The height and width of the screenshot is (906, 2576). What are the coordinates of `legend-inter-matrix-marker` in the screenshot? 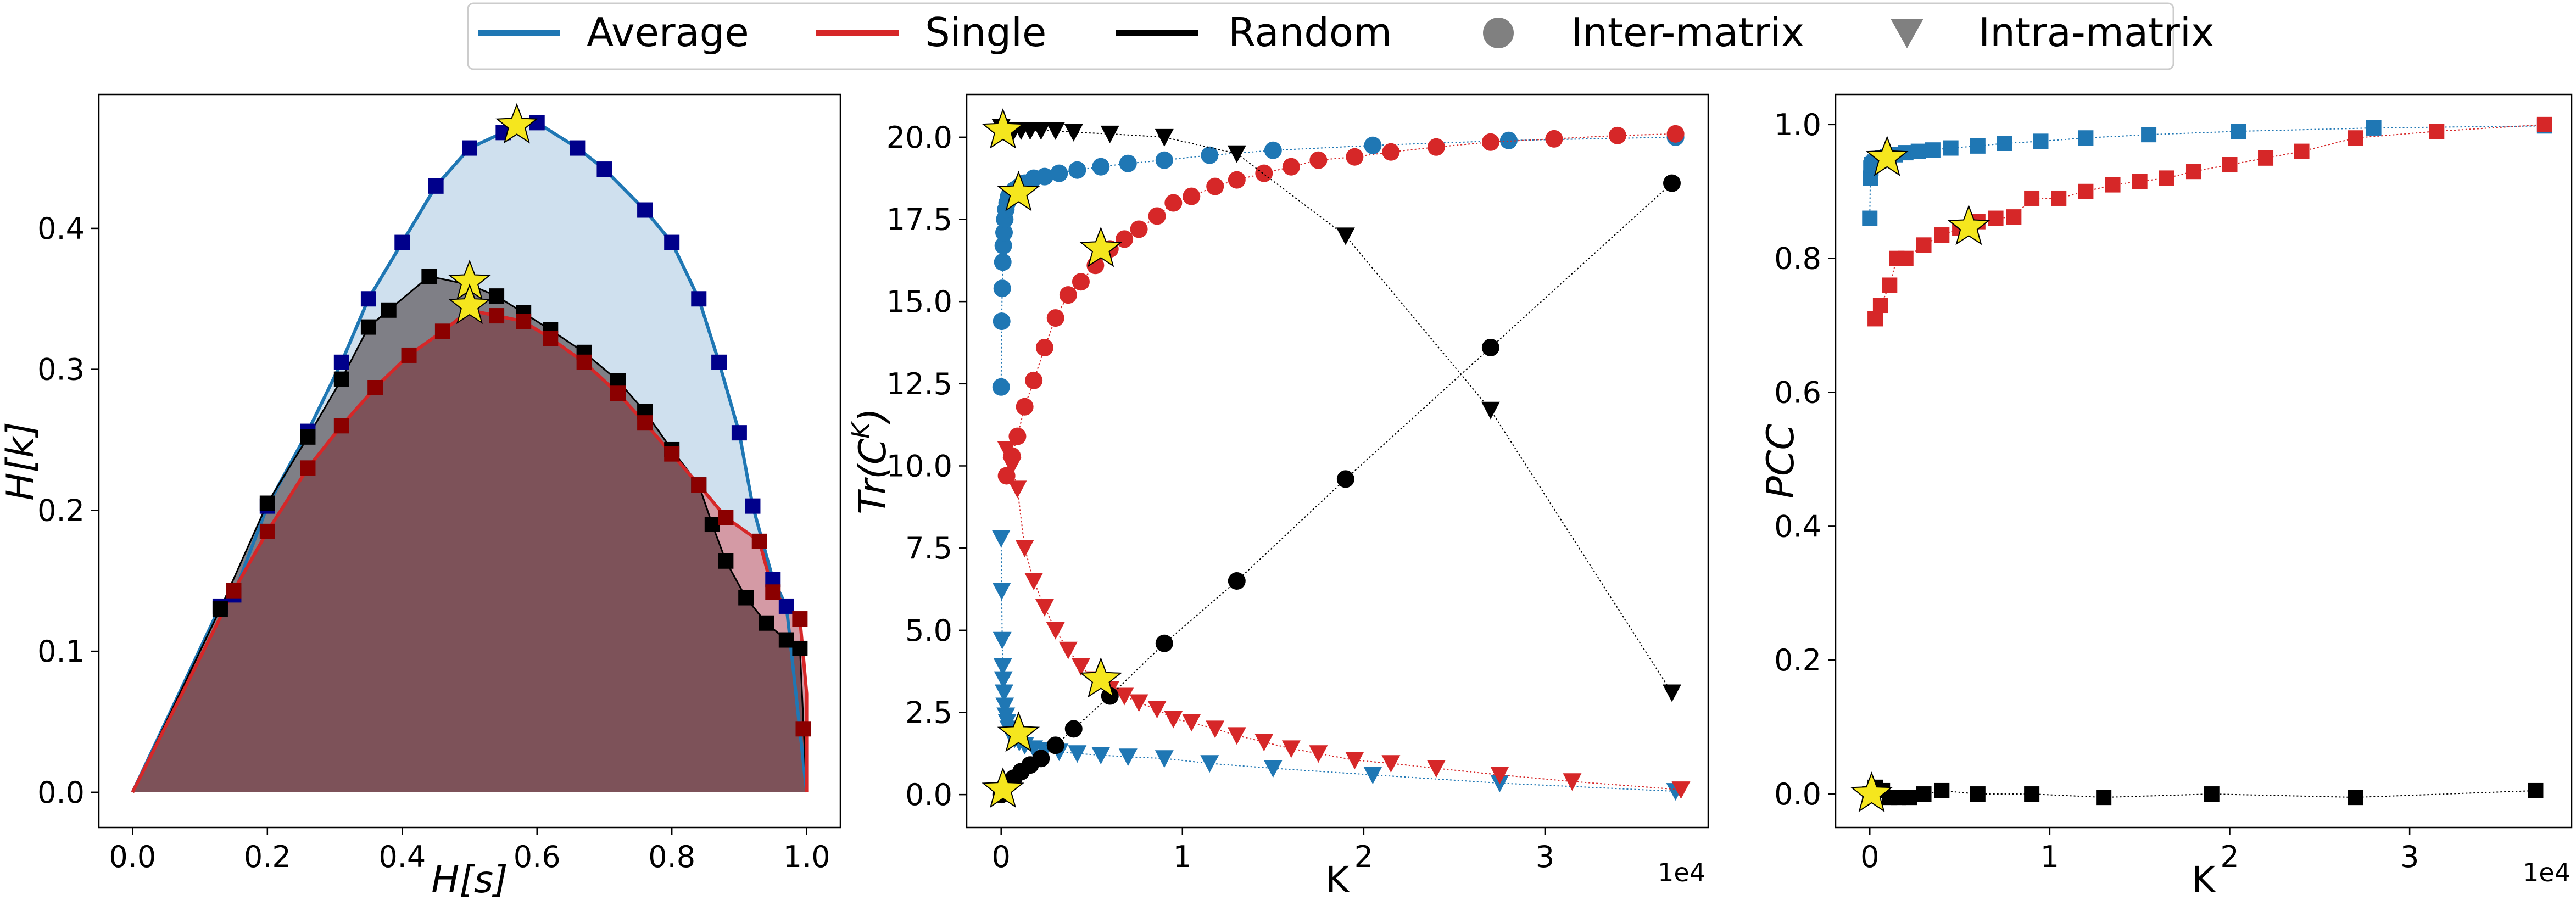 It's located at (1498, 33).